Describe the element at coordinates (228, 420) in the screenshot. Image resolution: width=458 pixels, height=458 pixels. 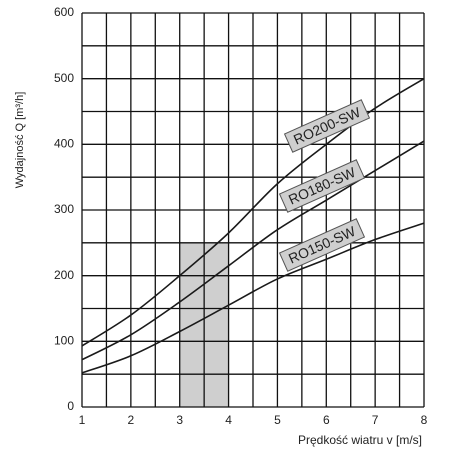
I see `x-tick-label: 4` at that location.